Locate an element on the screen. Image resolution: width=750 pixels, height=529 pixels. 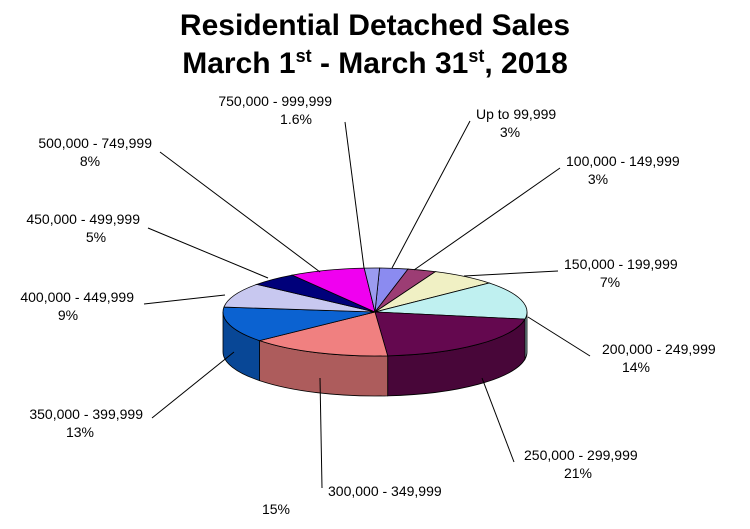
slice-label: 100,000 - 149,999 3% is located at coordinates (623, 170).